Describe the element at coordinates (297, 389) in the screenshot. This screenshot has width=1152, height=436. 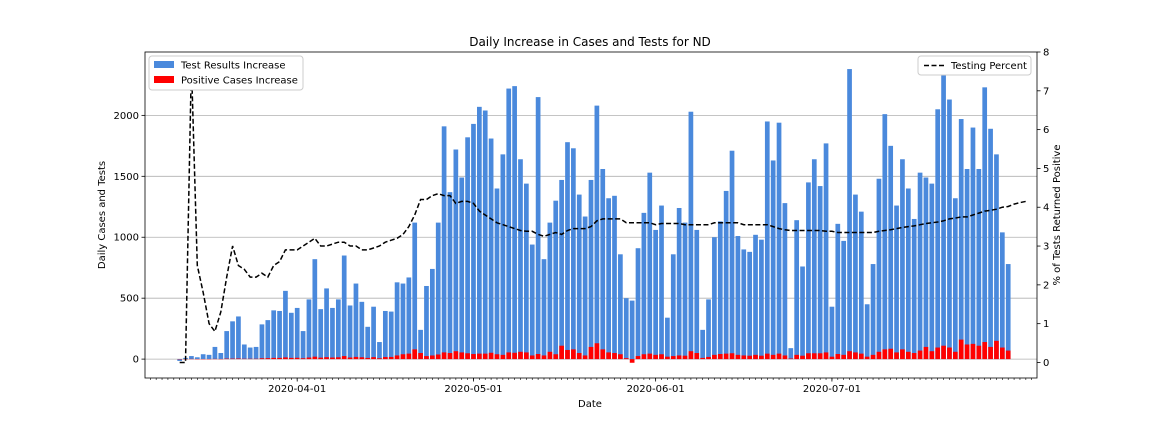
I see `x-tick-label: 2020-04-01` at that location.